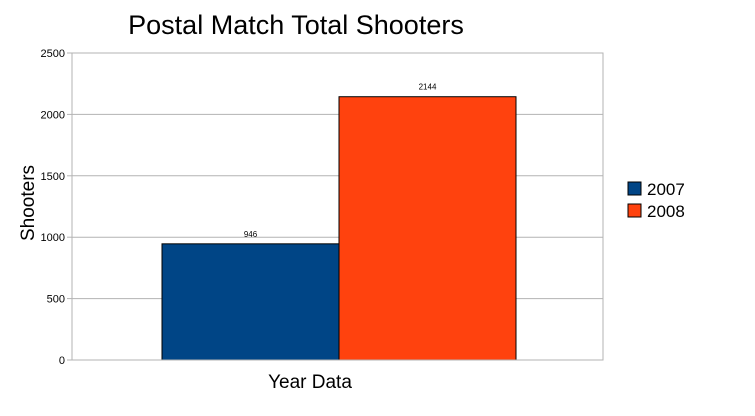  What do you see at coordinates (634, 210) in the screenshot?
I see `legend-swatch-2008` at bounding box center [634, 210].